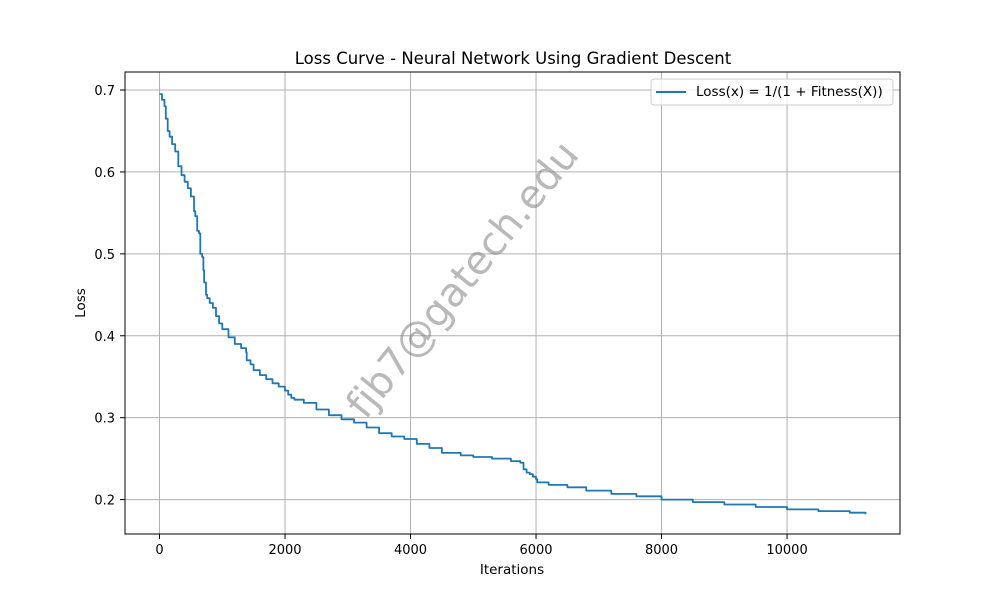 The width and height of the screenshot is (1000, 600). Describe the element at coordinates (284, 550) in the screenshot. I see `x-tick-label: 2000` at that location.